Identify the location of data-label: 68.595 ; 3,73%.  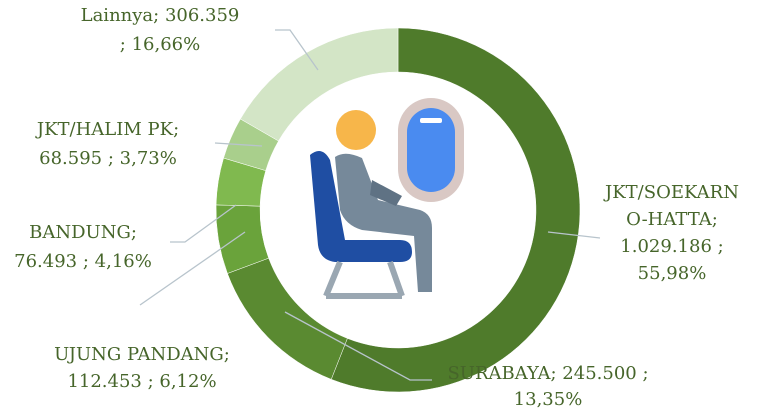
(108, 158).